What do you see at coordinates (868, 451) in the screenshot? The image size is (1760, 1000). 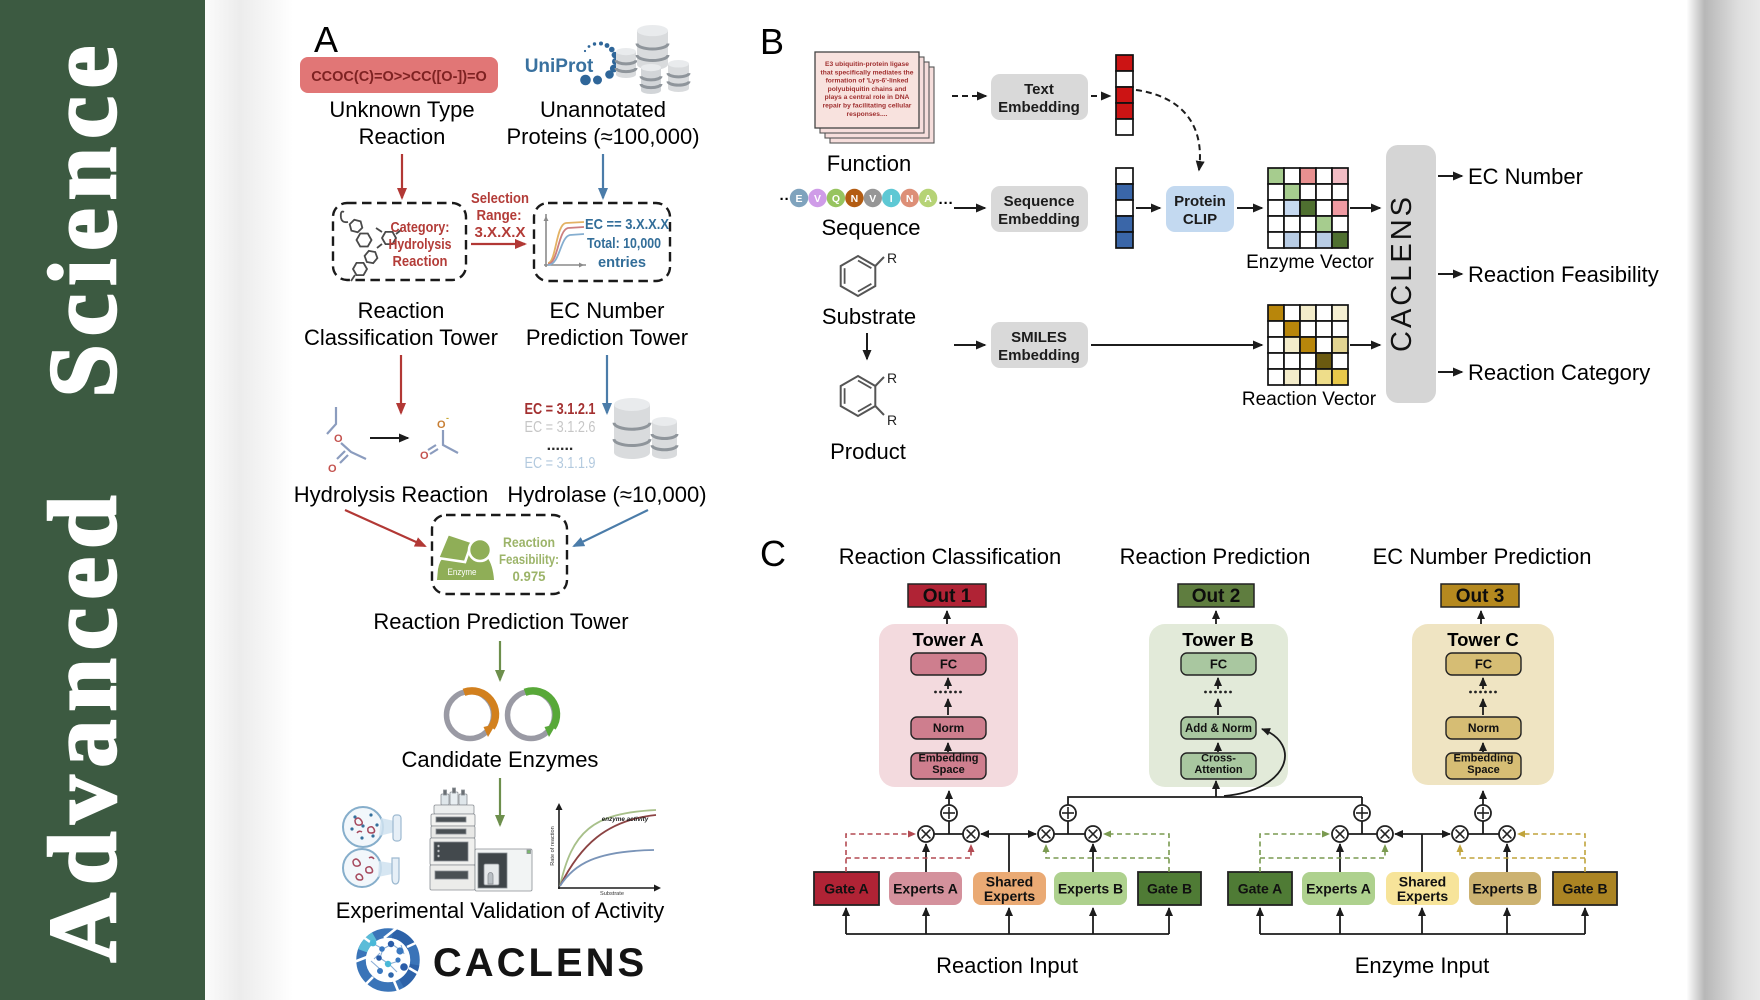 I see `svg-text: Product` at bounding box center [868, 451].